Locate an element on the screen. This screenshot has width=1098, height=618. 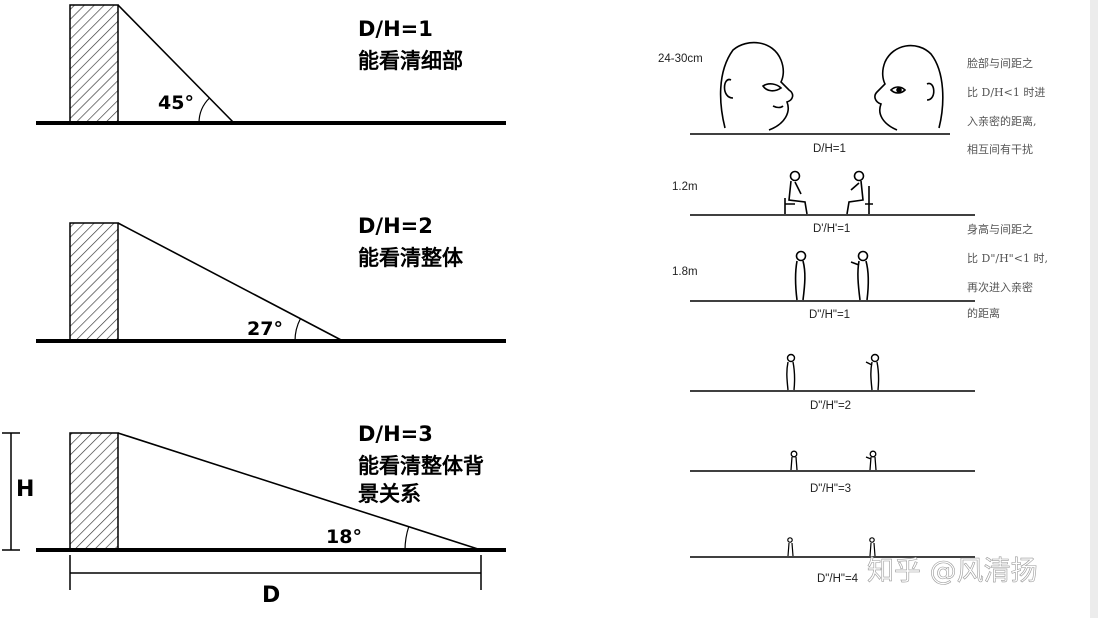
face-right-icon is located at coordinates (909, 87).